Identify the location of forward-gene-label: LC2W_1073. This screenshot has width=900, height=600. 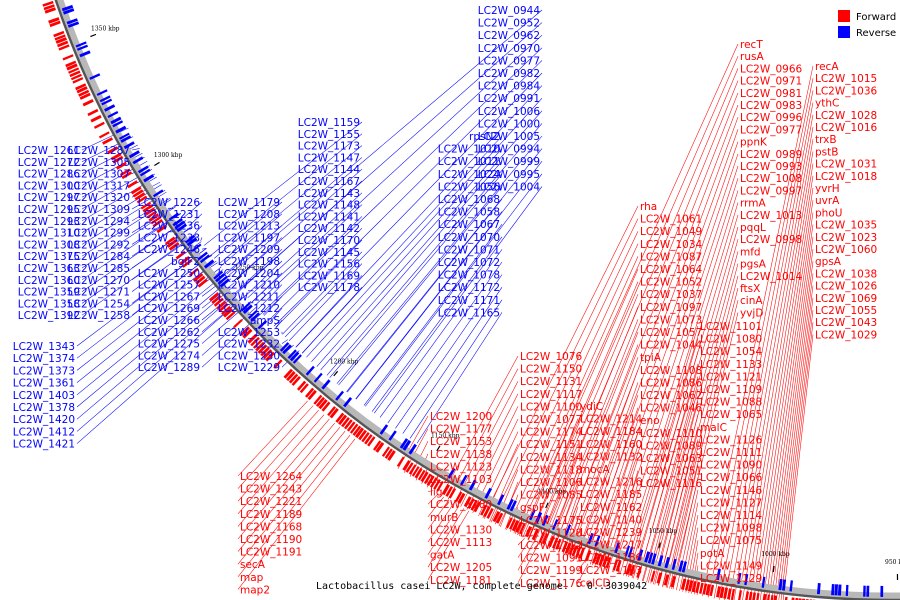
(671, 320).